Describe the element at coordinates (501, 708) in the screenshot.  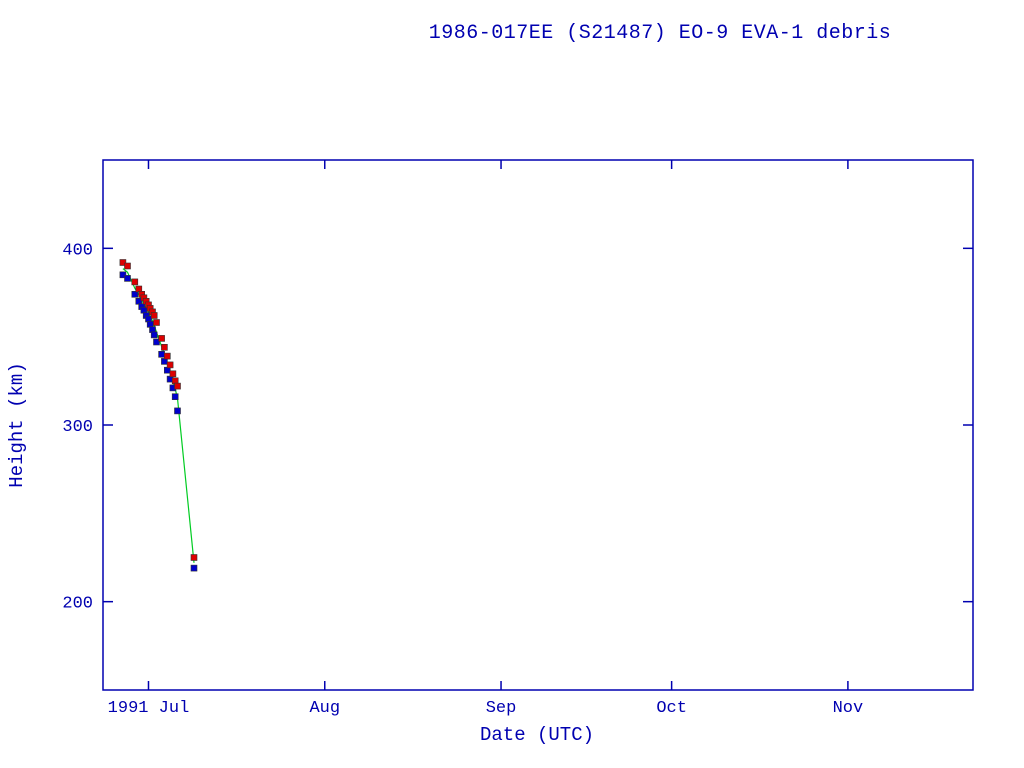
I see `x-tick-label: Sep` at that location.